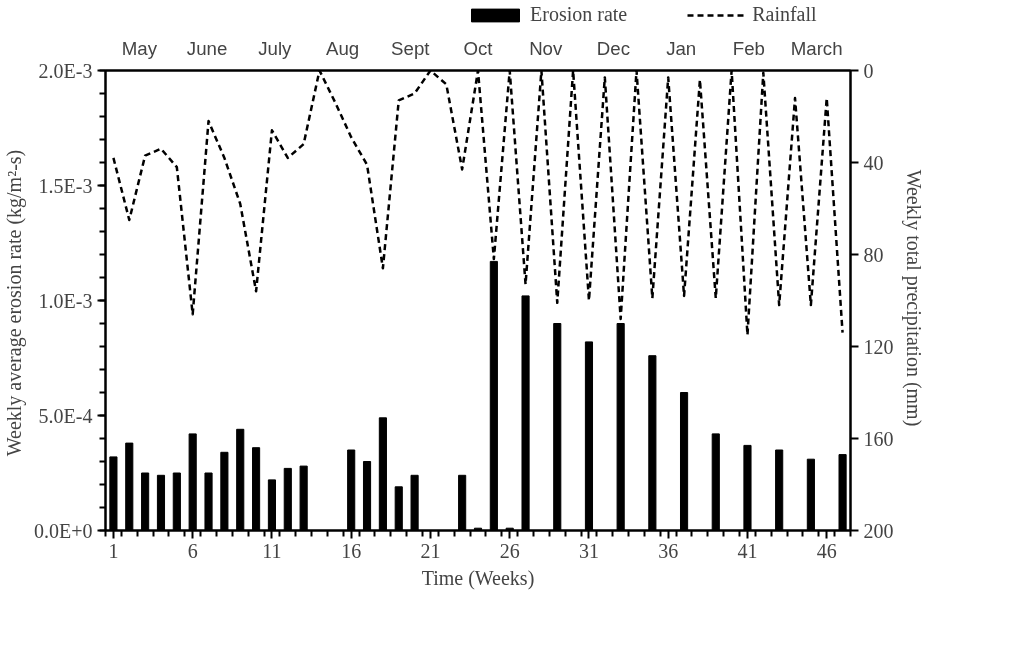  What do you see at coordinates (430, 550) in the screenshot?
I see `x-tick-label: 21` at bounding box center [430, 550].